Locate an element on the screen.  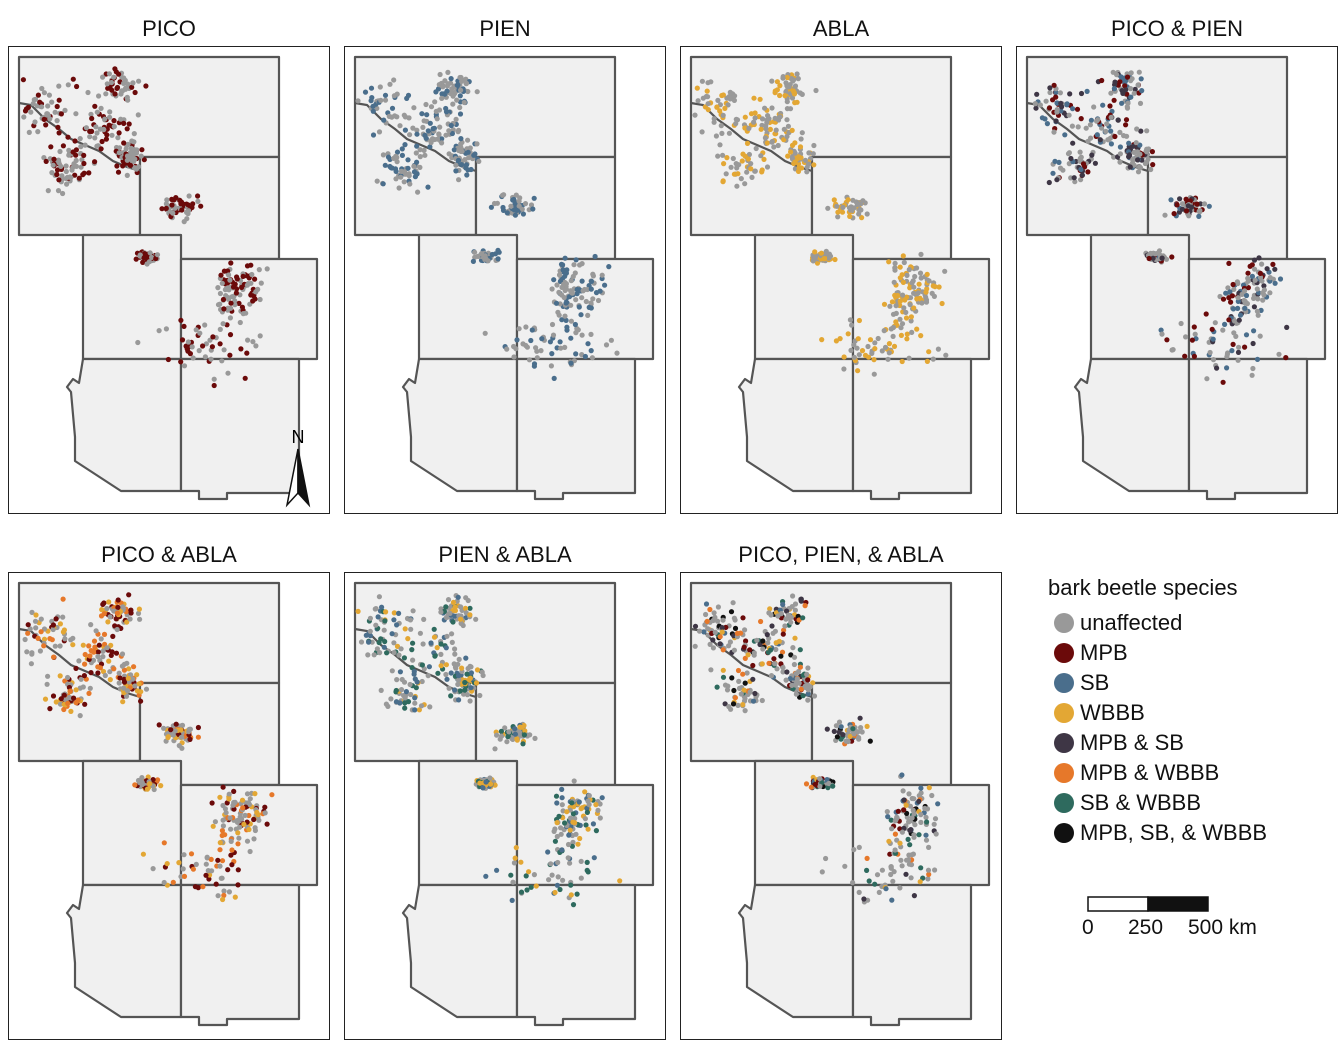
legend-label: SB is located at coordinates (1095, 682).